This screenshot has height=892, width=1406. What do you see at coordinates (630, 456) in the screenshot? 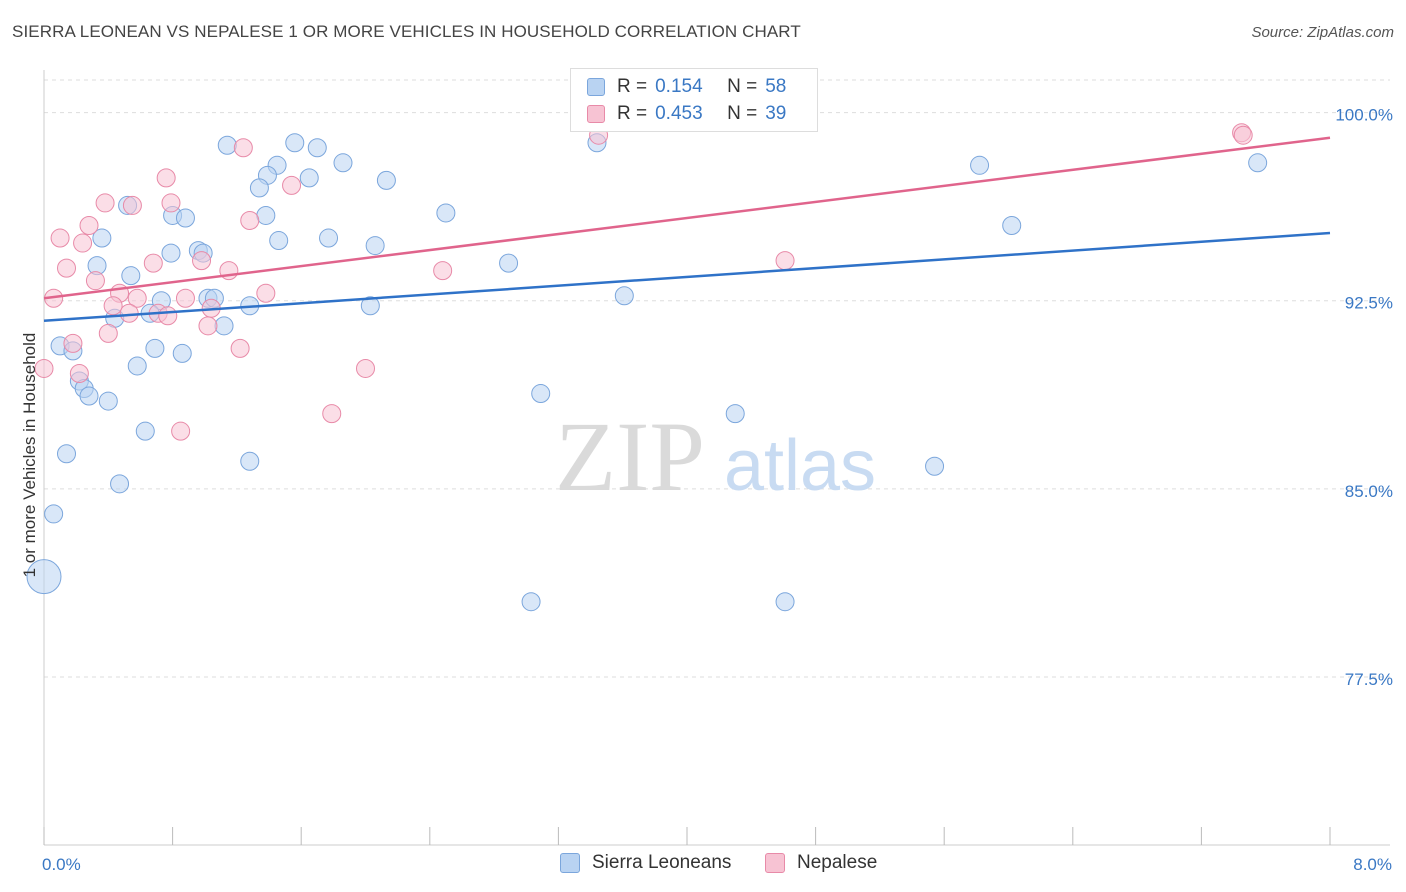
I see `watermark-zip: ZIP` at bounding box center [630, 456].